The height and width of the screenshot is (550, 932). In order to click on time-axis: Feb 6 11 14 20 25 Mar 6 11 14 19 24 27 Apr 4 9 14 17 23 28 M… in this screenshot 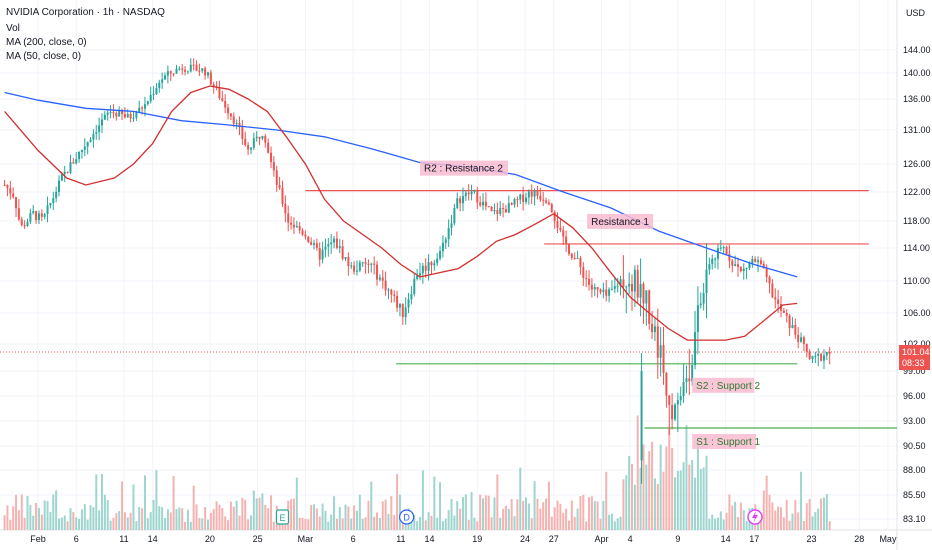, I will do `click(463, 539)`.